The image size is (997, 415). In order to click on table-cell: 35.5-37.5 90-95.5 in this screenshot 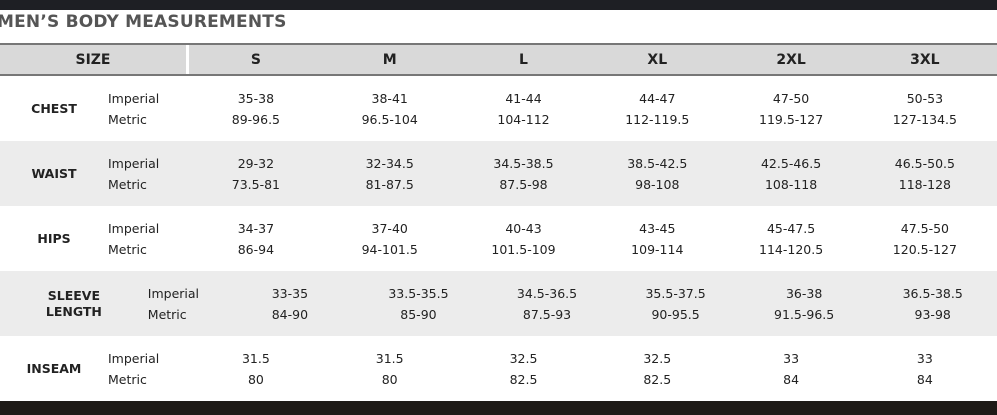, I will do `click(675, 304)`.